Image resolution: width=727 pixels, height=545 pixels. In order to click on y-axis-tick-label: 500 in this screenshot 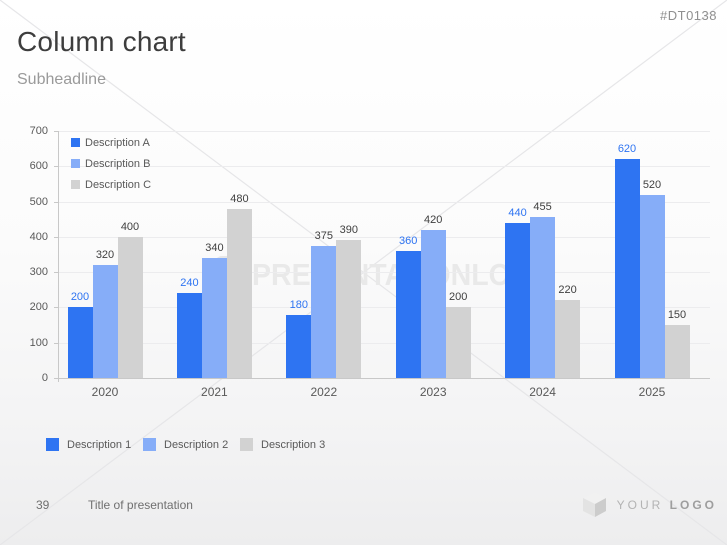, I will do `click(38, 201)`.